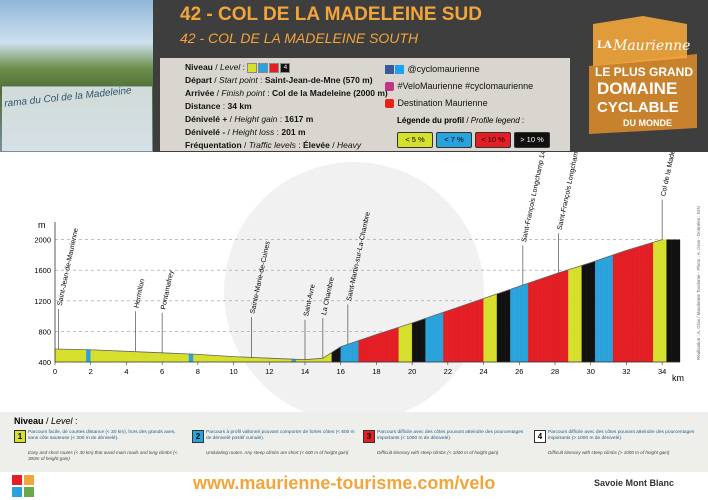 Image resolution: width=708 pixels, height=500 pixels. What do you see at coordinates (233, 371) in the screenshot?
I see `x-tick-label: 10` at bounding box center [233, 371].